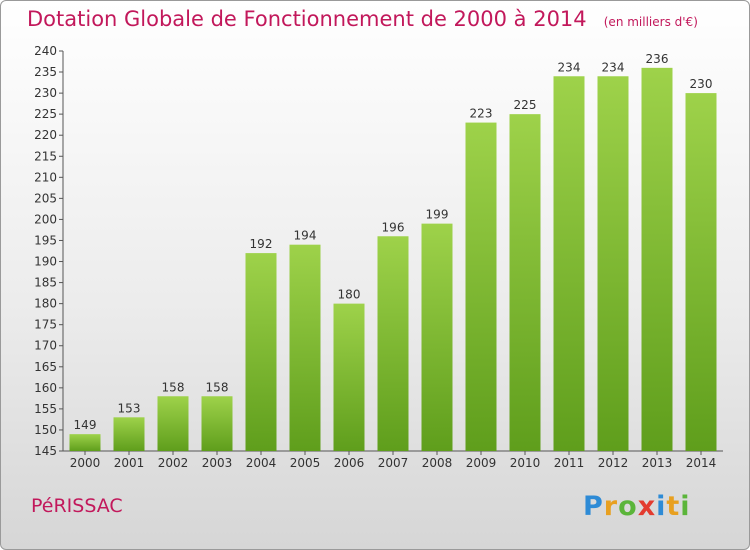 The height and width of the screenshot is (550, 750). What do you see at coordinates (217, 423) in the screenshot?
I see `bar-2003` at bounding box center [217, 423].